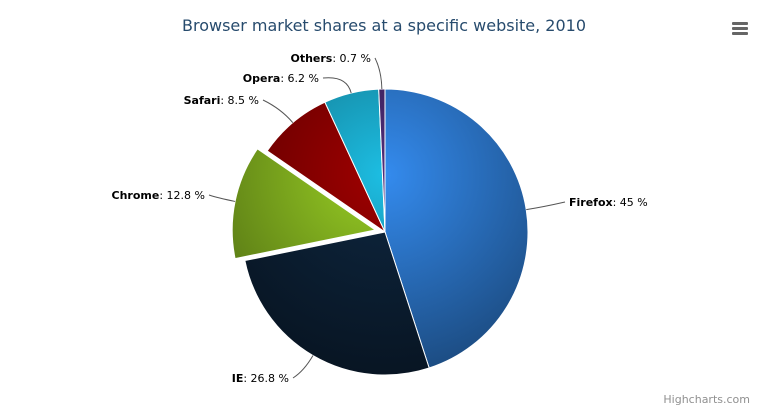 This screenshot has height=416, width=769. What do you see at coordinates (221, 100) in the screenshot?
I see `data-label-safari: Safari: 8.5 %` at bounding box center [221, 100].